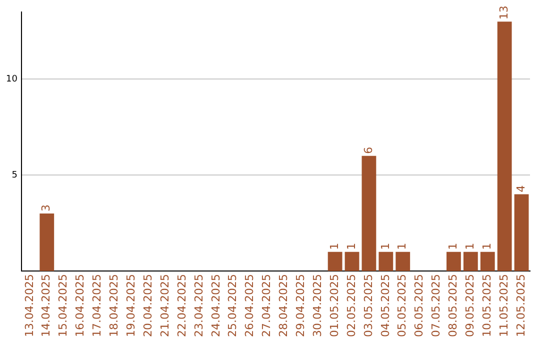 This screenshot has height=340, width=540. I want to click on x-tick-label: 01.05.2025, so click(334, 306).